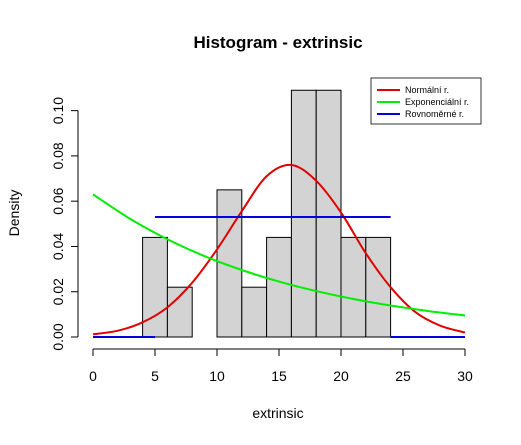 The width and height of the screenshot is (521, 445). What do you see at coordinates (341, 376) in the screenshot?
I see `x-tick-label: 20` at bounding box center [341, 376].